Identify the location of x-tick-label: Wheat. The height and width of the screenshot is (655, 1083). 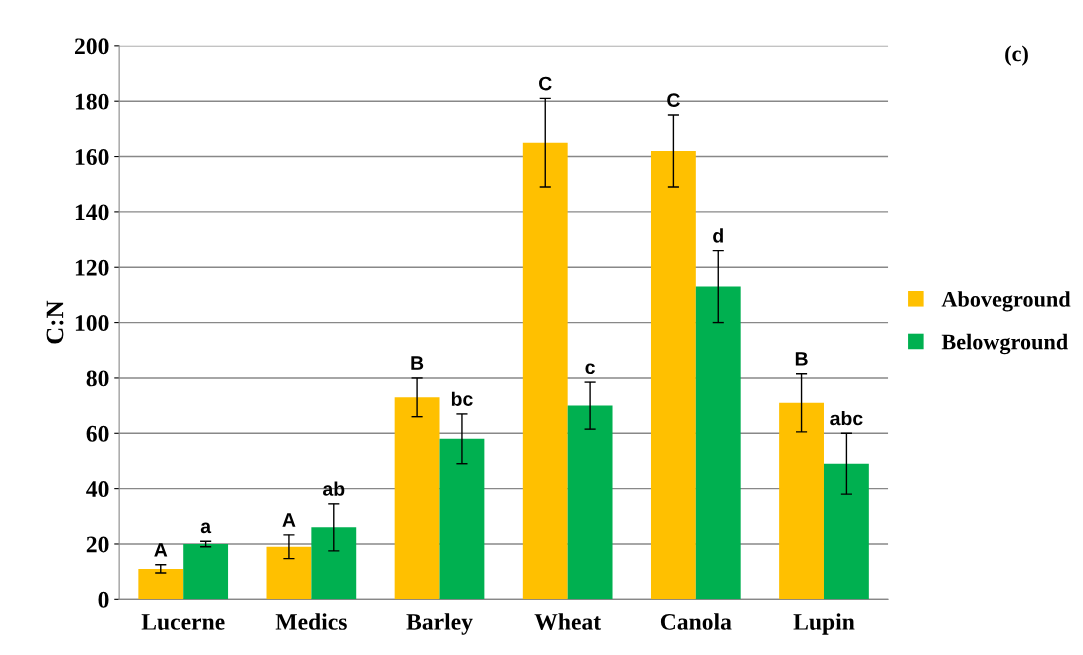
(568, 621).